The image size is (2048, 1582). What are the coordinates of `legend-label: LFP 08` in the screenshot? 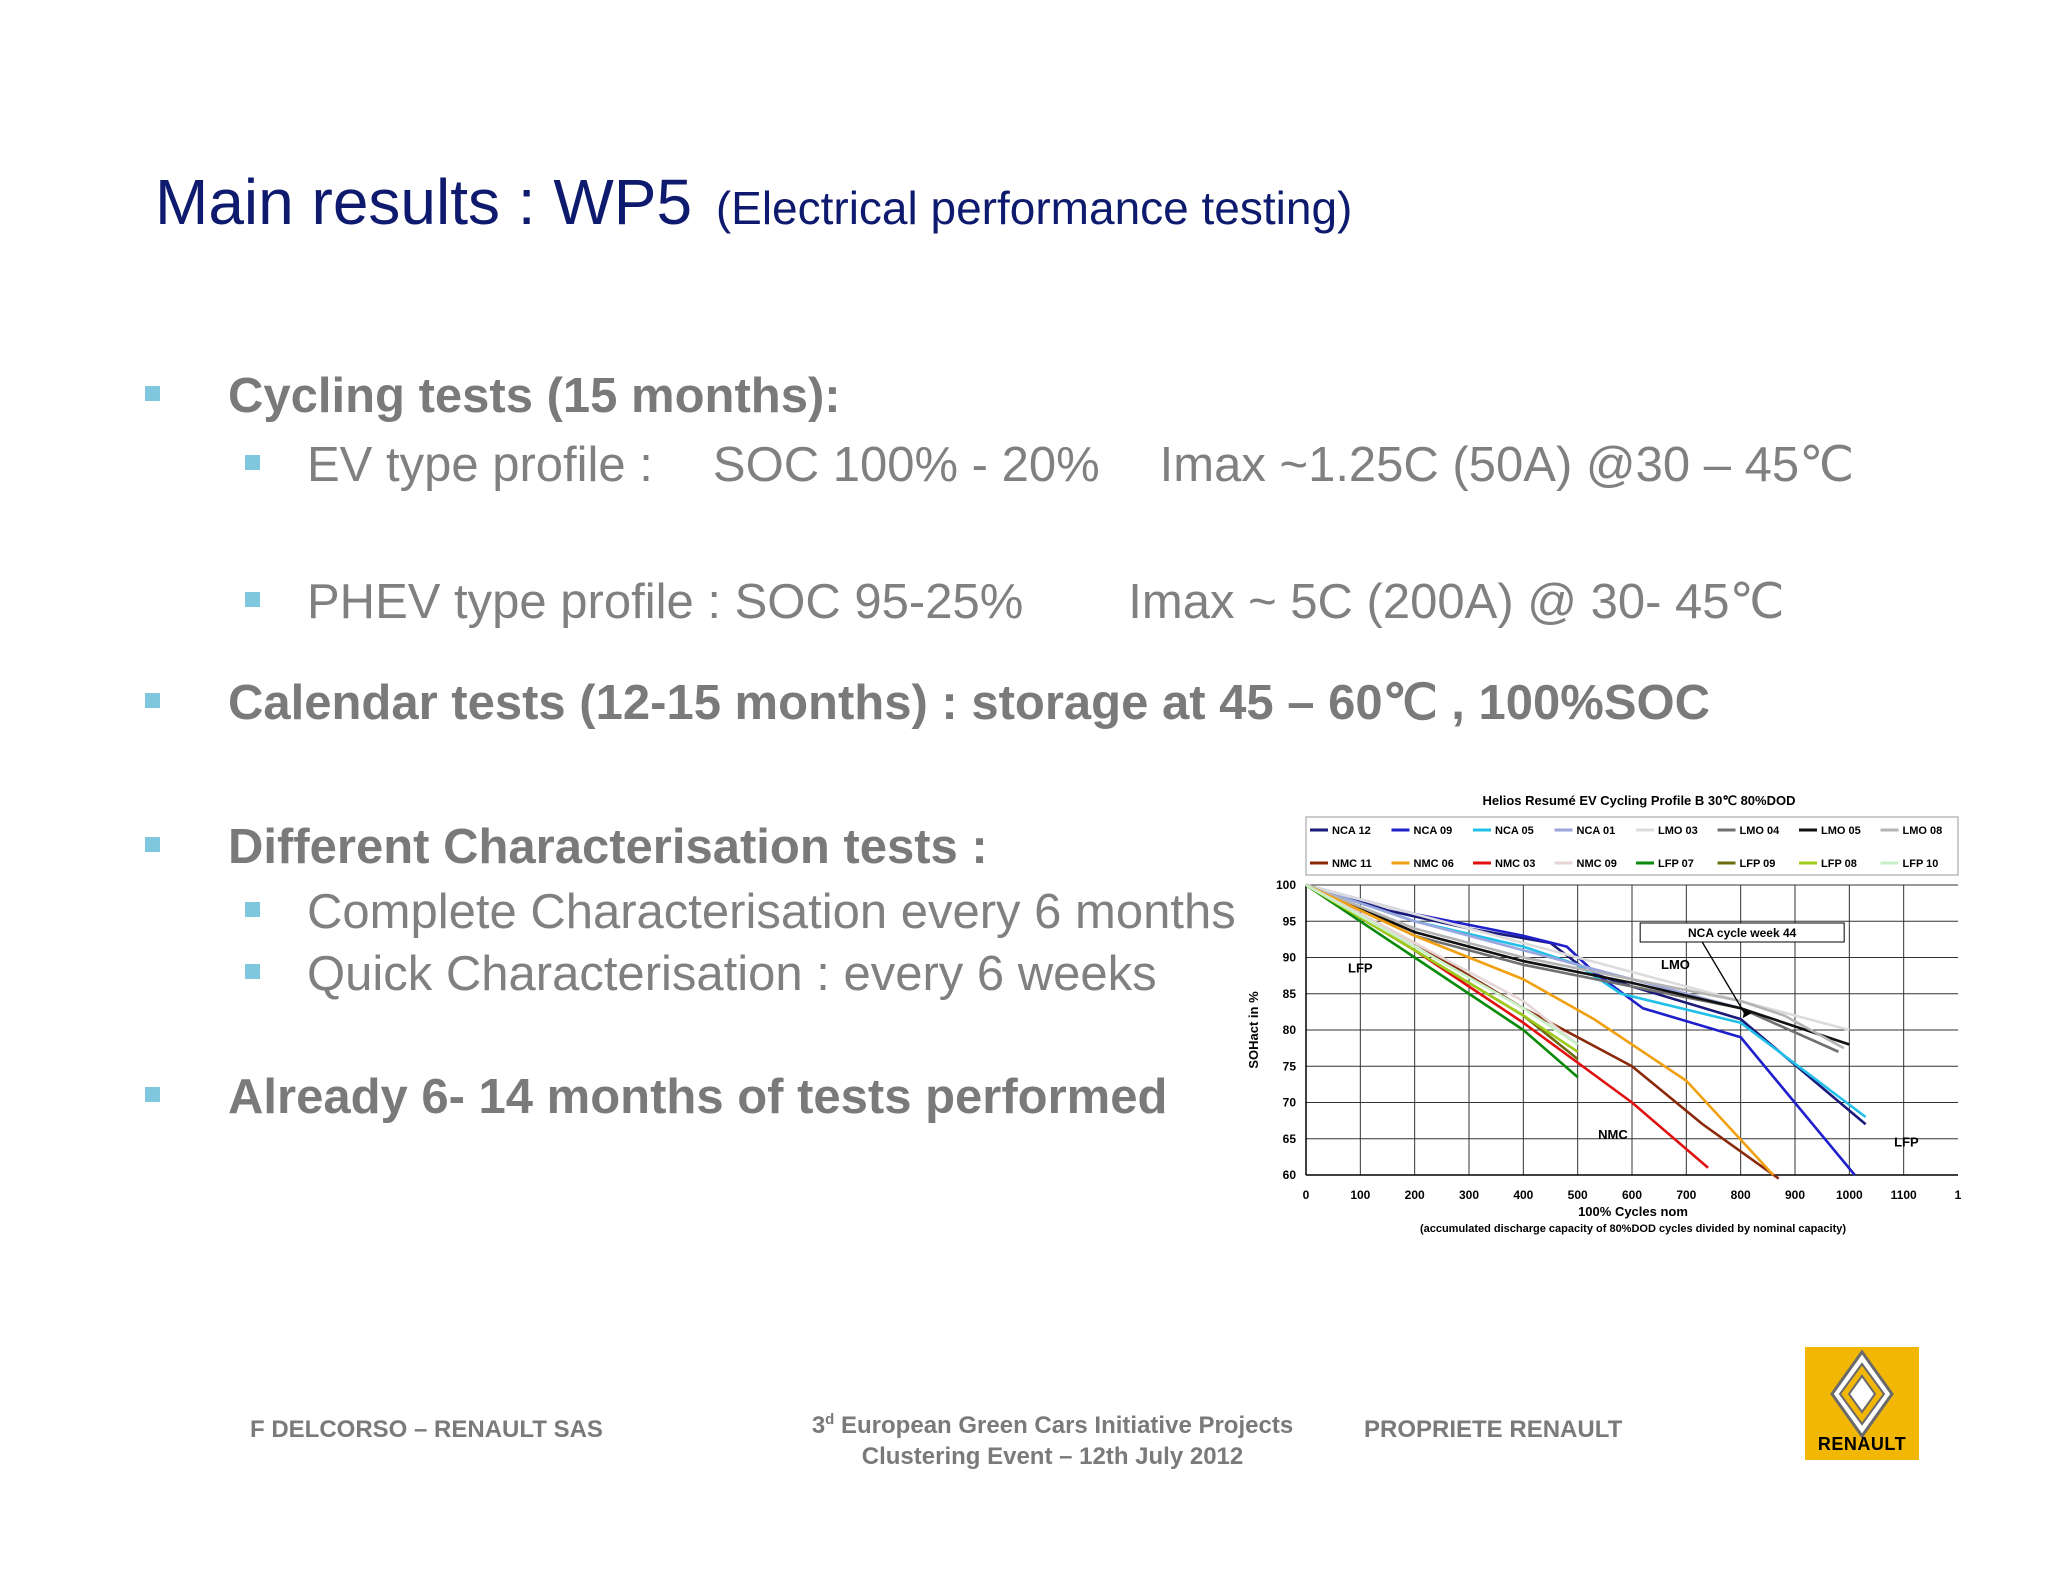 It's located at (1839, 864).